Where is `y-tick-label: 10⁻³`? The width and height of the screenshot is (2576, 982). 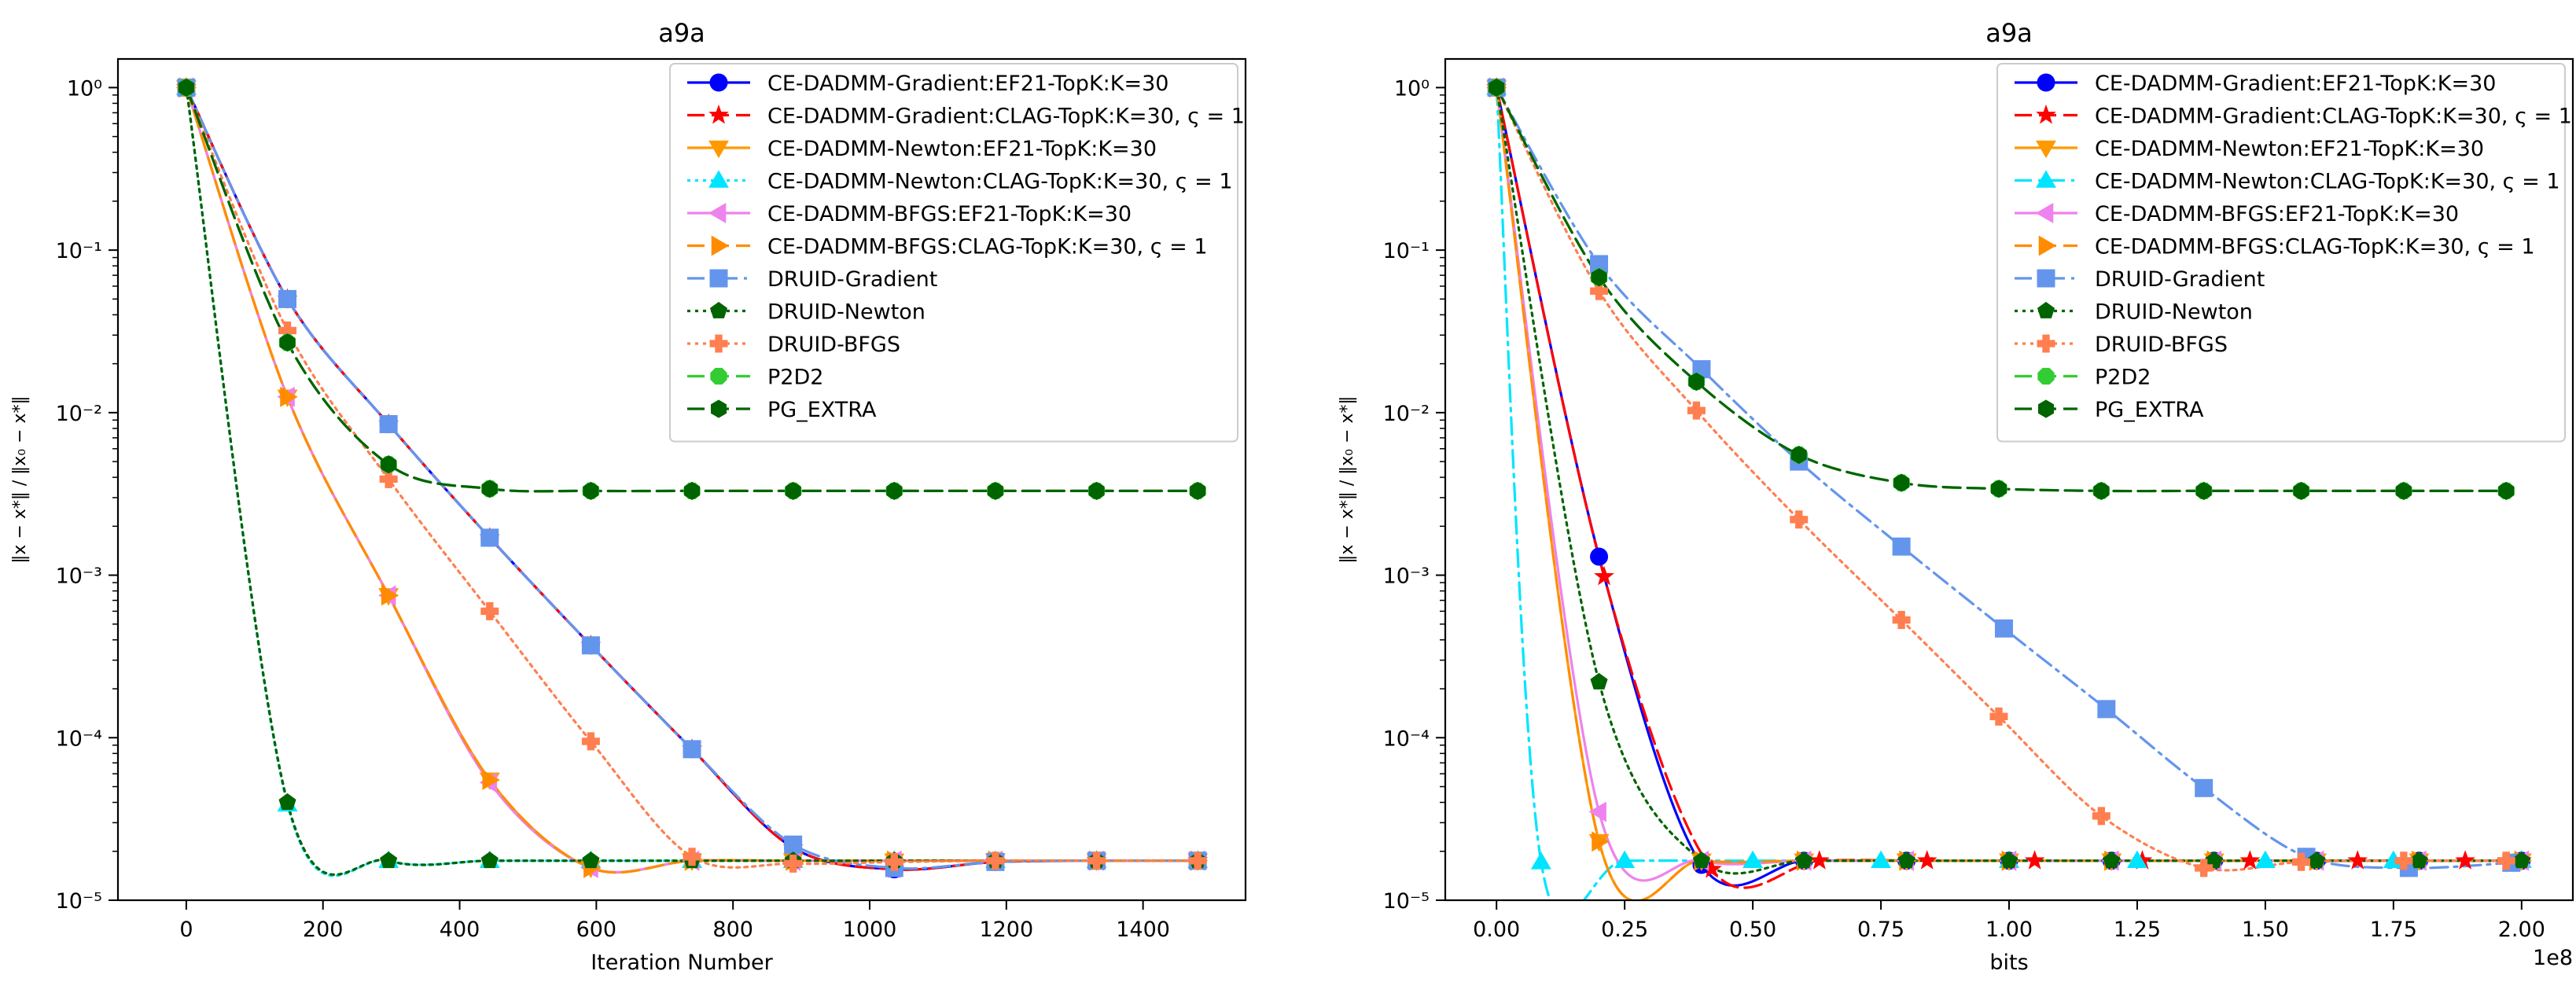 y-tick-label: 10⁻³ is located at coordinates (1407, 577).